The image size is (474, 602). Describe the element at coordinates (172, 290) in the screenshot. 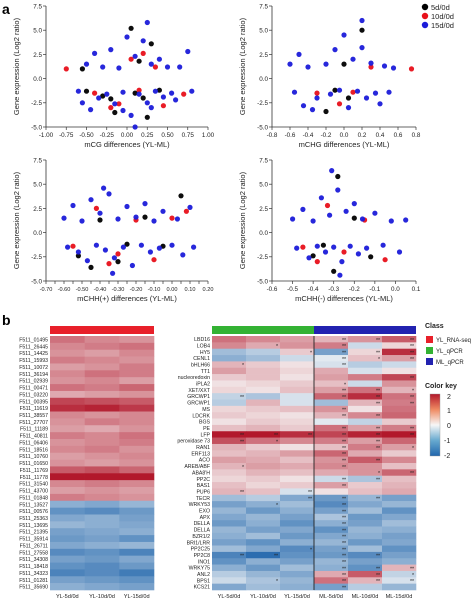

I see `x-tick-label: 0.00` at that location.